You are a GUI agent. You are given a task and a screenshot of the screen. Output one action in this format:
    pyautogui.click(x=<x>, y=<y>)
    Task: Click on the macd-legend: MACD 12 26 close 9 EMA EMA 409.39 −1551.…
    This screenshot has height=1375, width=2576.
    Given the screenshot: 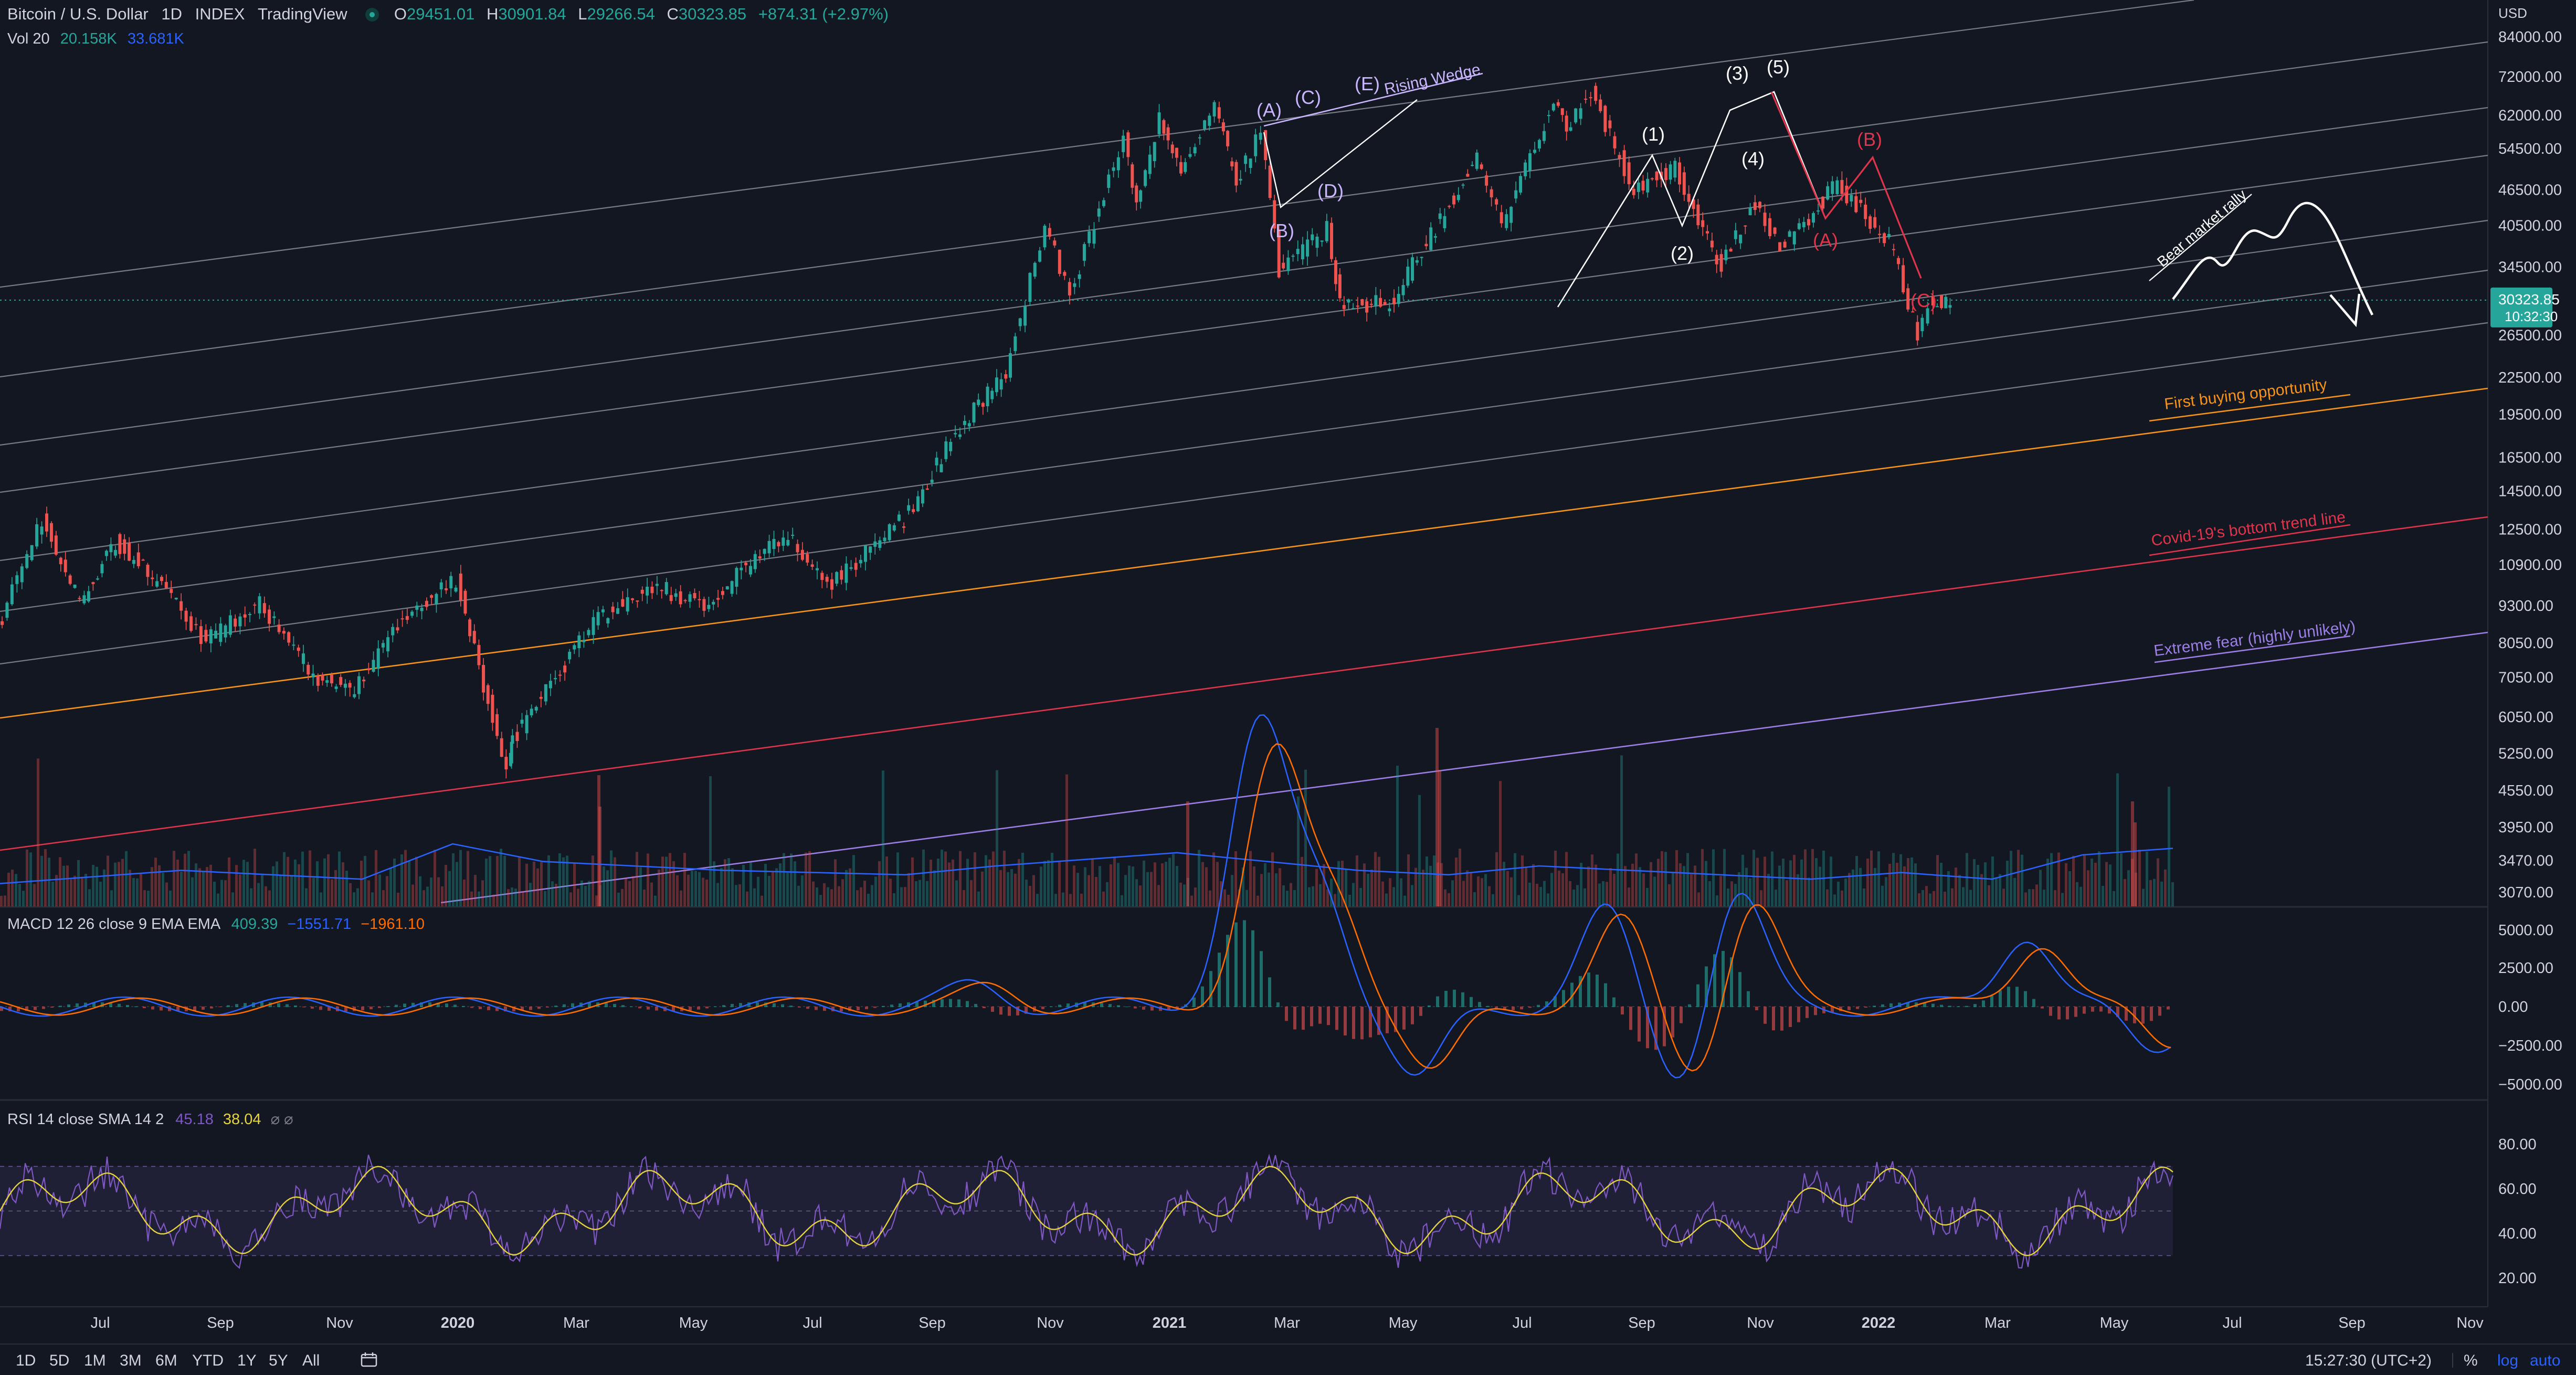 What is the action you would take?
    pyautogui.click(x=216, y=925)
    